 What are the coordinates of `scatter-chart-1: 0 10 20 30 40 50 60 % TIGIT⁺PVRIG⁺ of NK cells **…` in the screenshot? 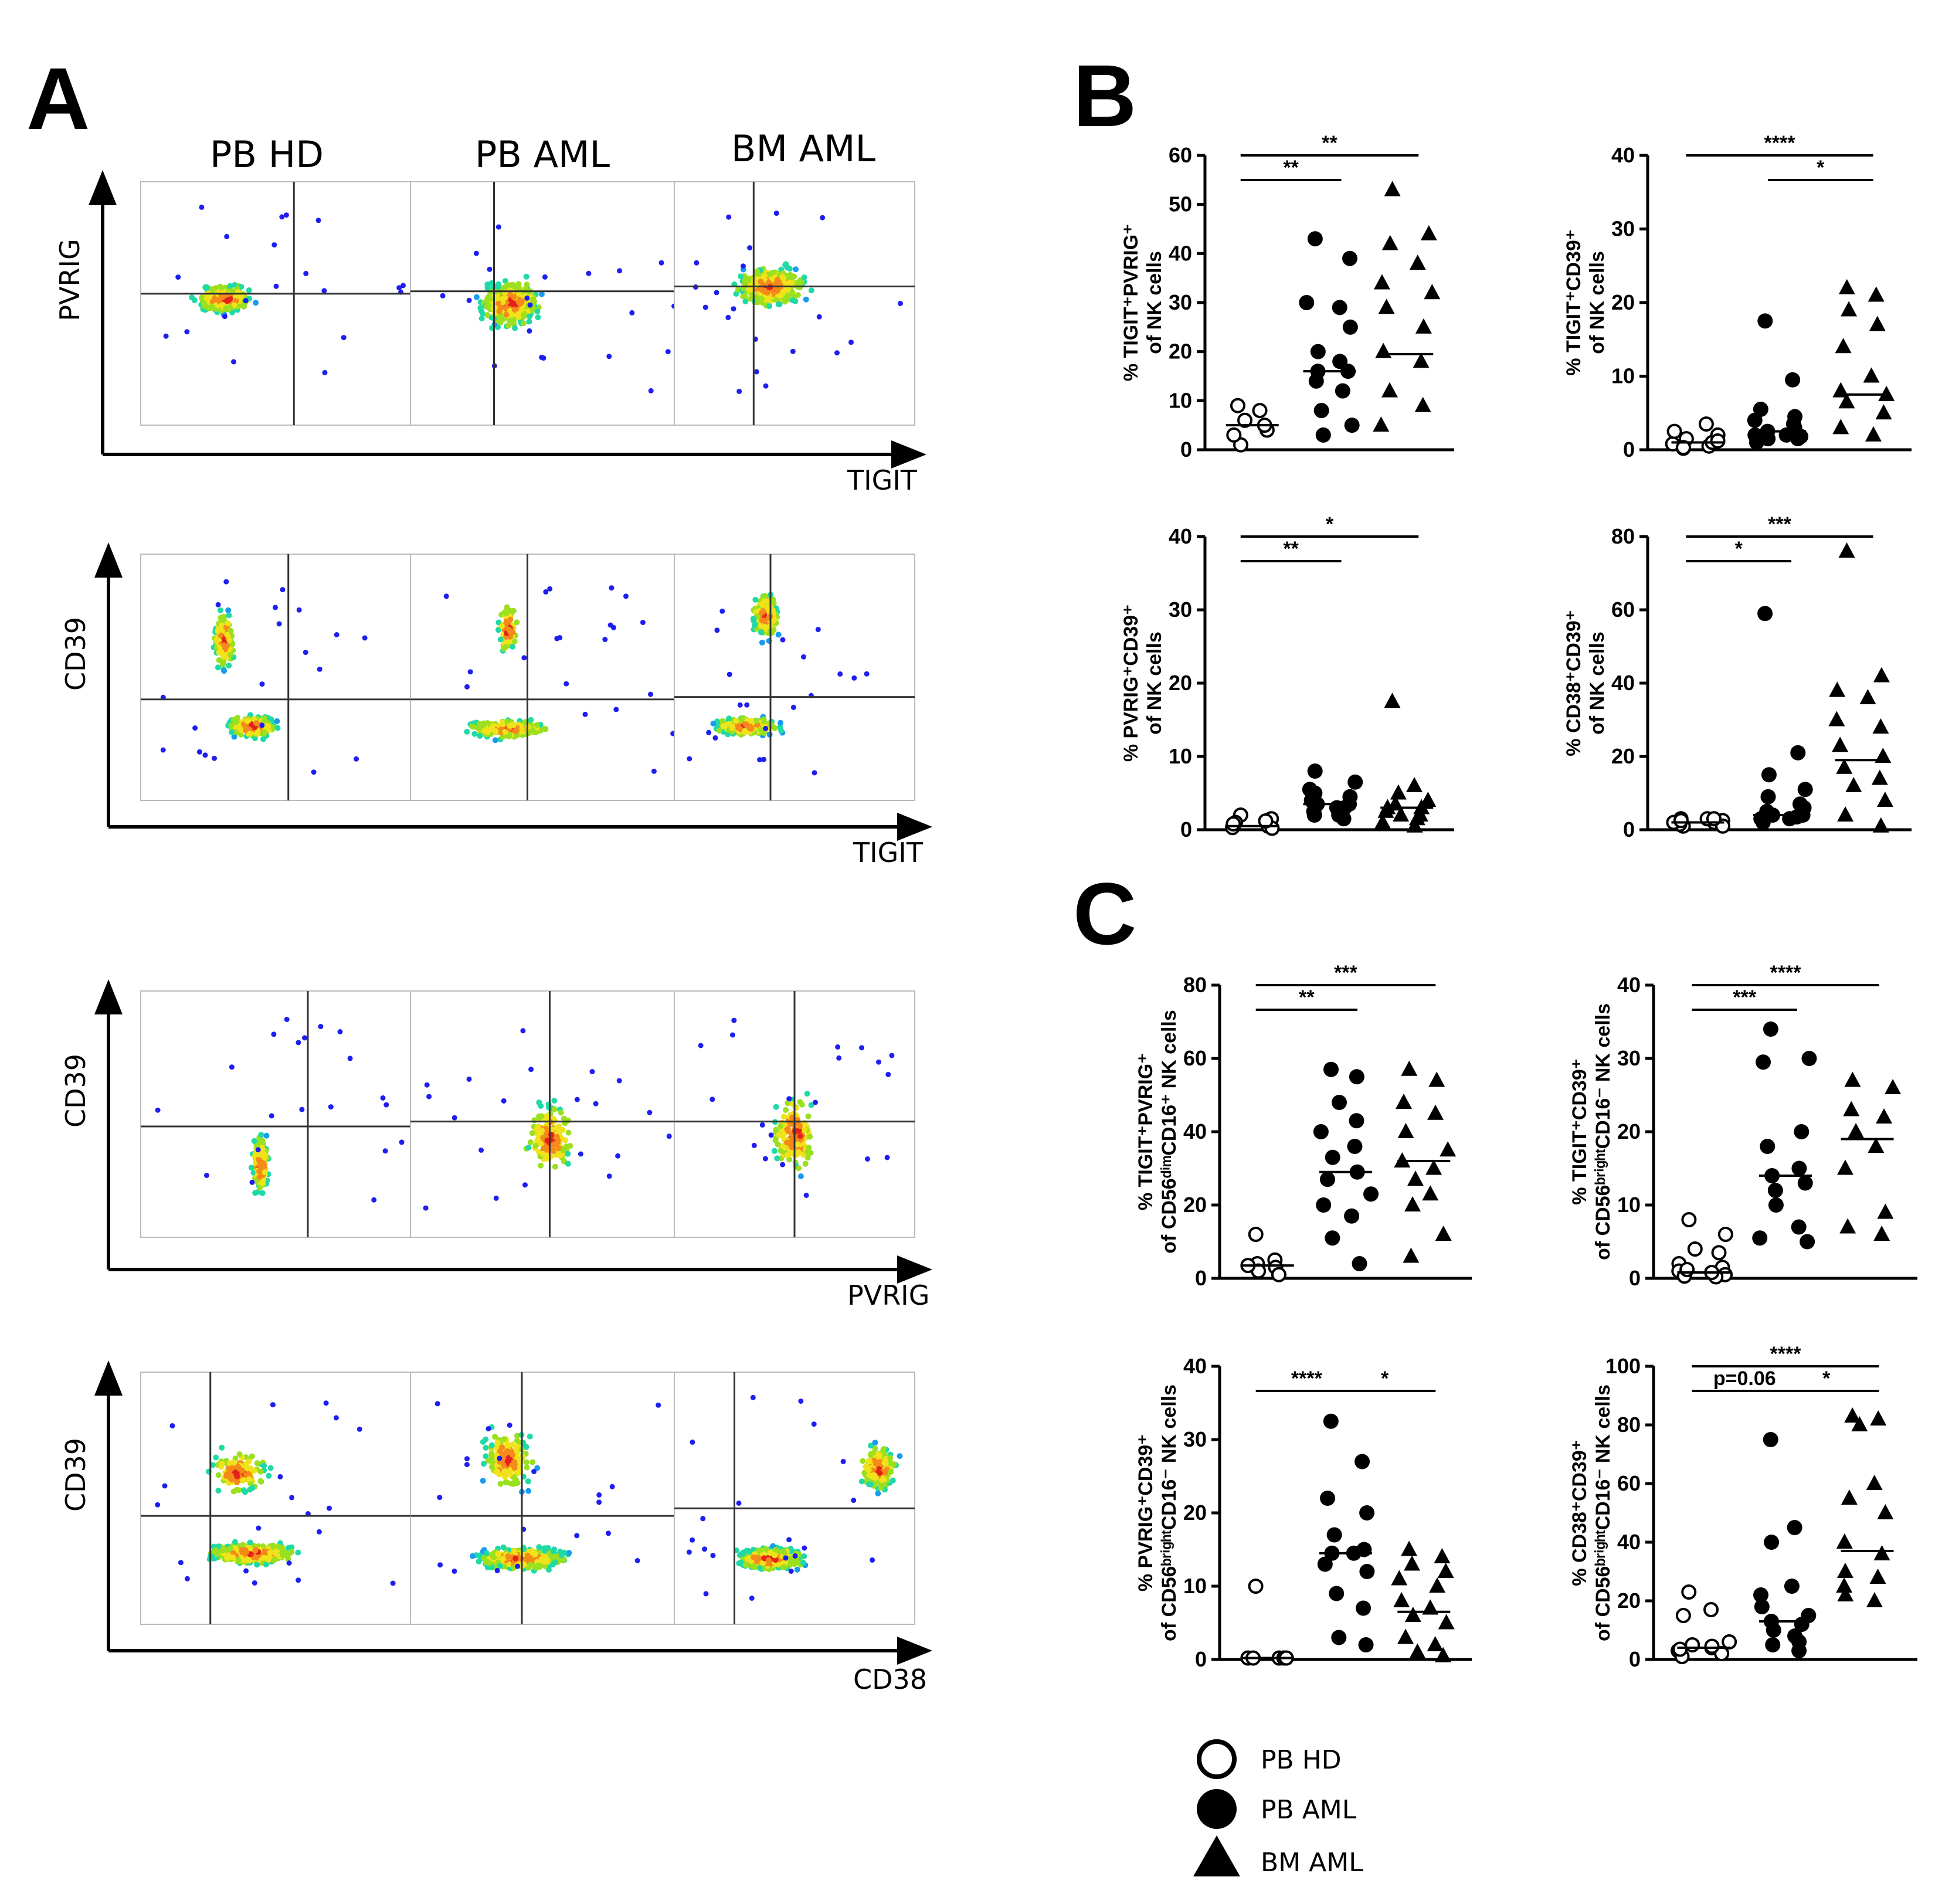 It's located at (1287, 296).